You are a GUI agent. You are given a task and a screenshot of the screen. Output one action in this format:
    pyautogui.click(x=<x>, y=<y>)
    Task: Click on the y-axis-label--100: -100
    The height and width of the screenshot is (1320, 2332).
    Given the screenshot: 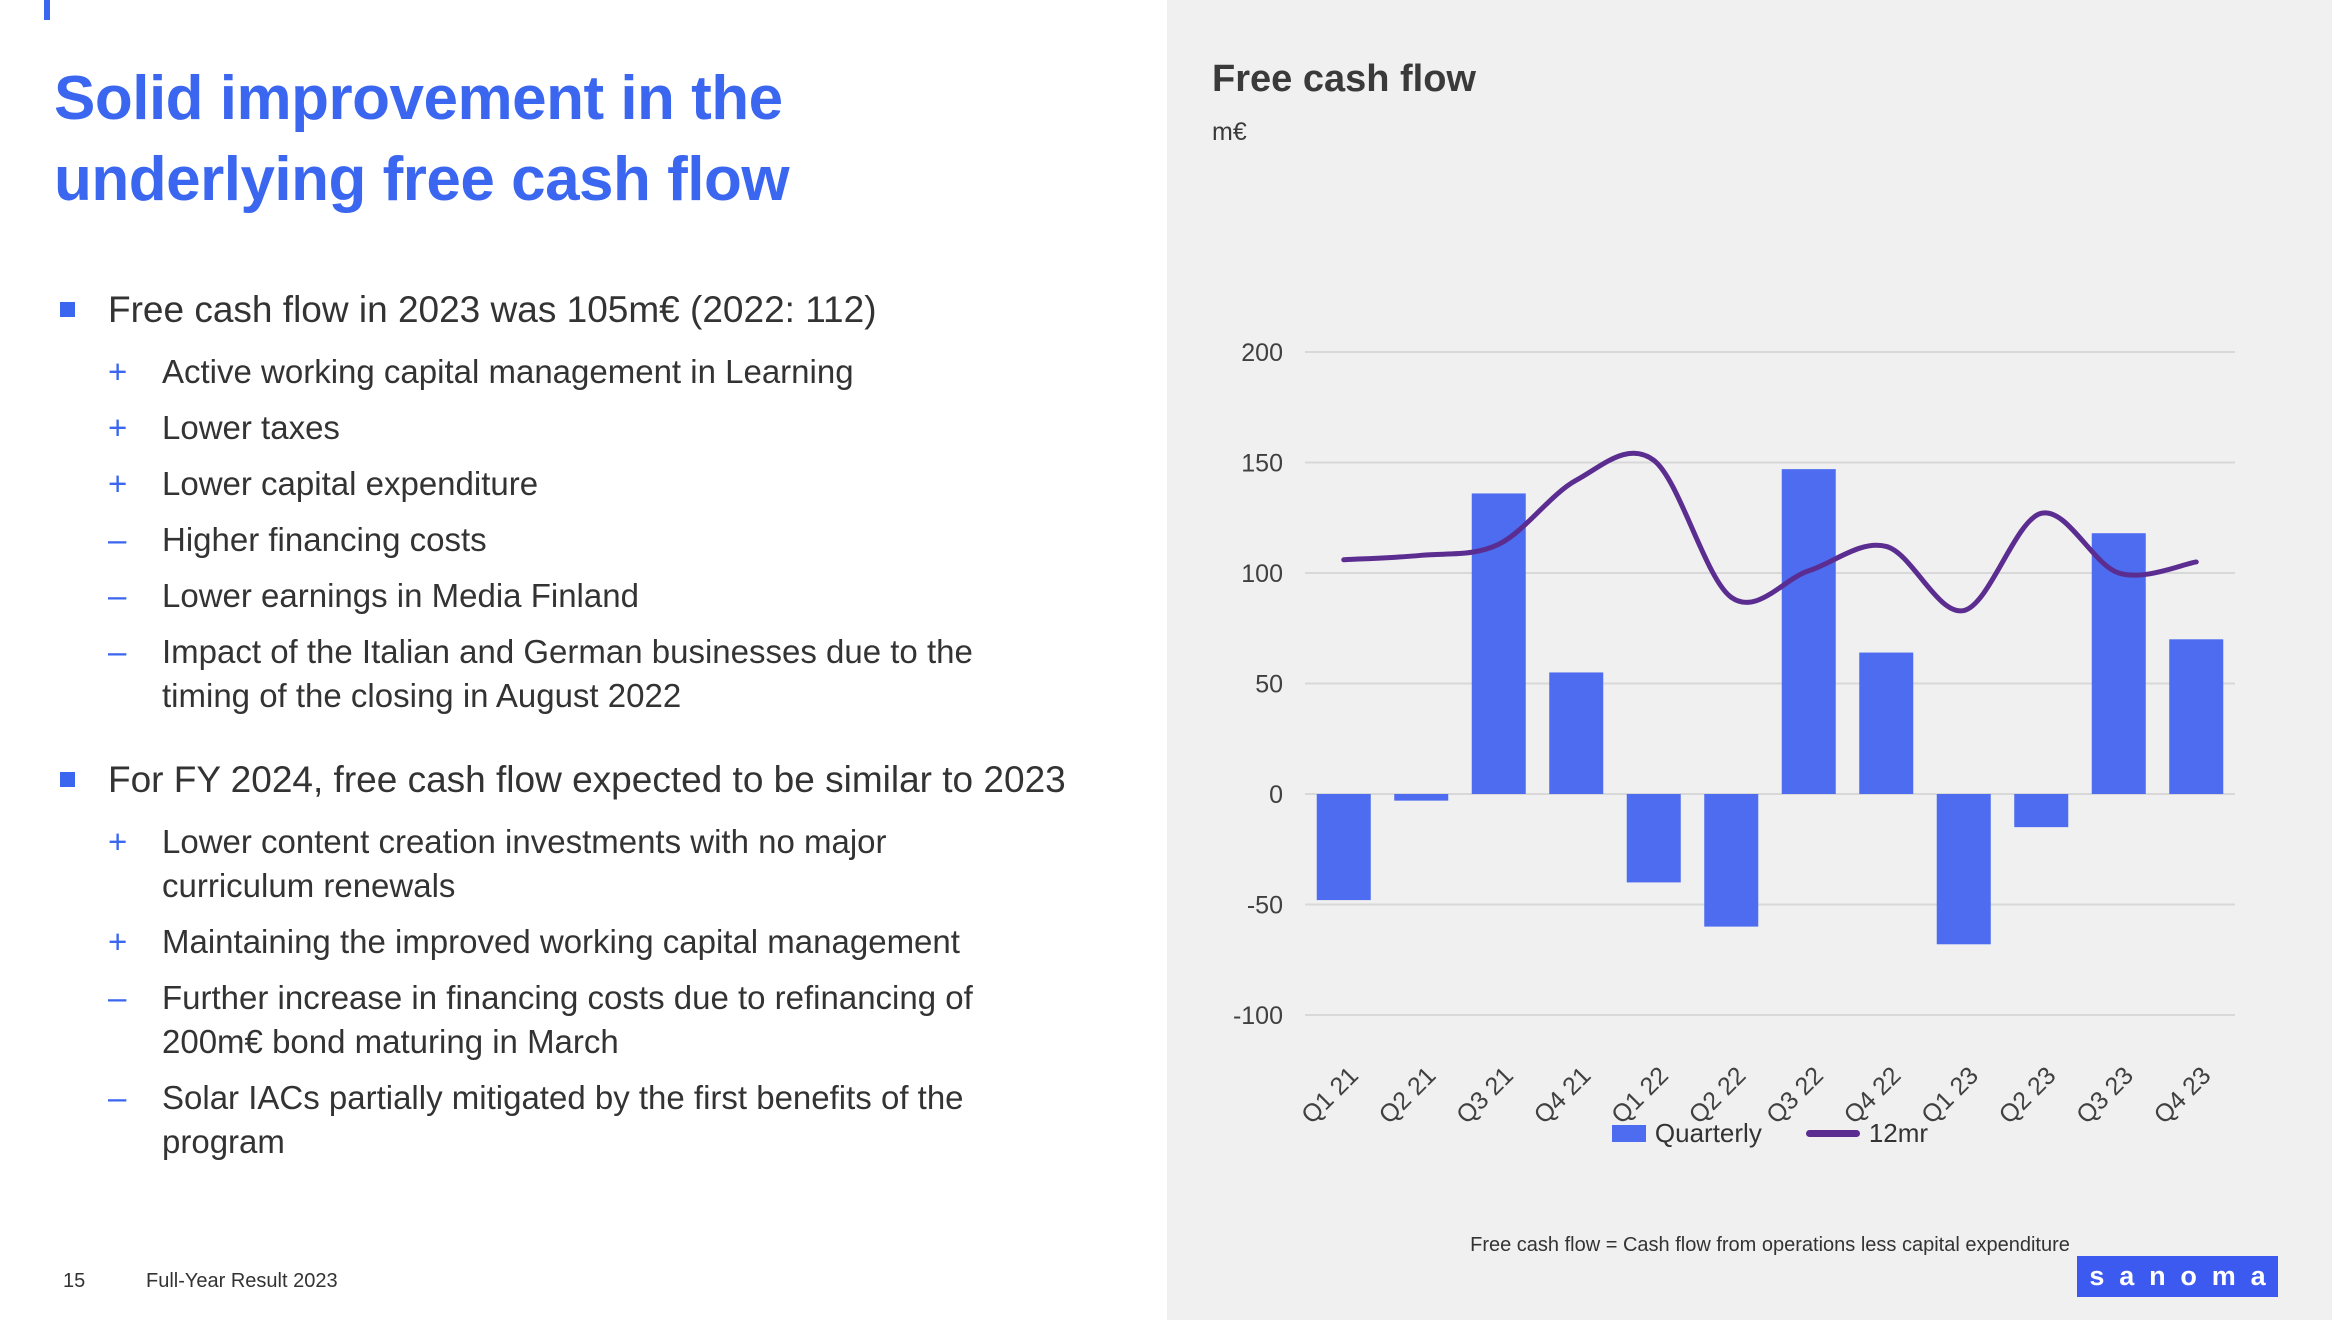 What is the action you would take?
    pyautogui.click(x=1258, y=1016)
    